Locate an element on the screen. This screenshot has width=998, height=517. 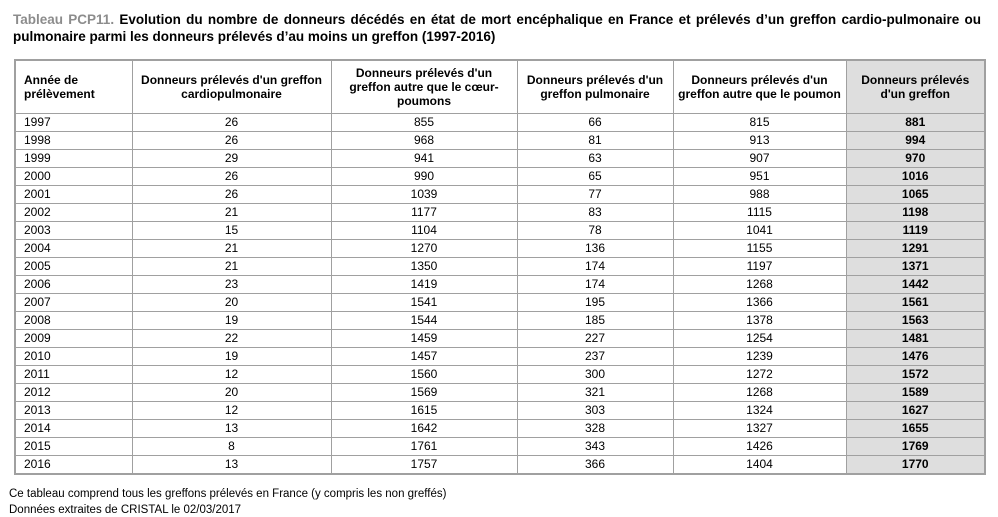
value-cell: 907 is located at coordinates (759, 158).